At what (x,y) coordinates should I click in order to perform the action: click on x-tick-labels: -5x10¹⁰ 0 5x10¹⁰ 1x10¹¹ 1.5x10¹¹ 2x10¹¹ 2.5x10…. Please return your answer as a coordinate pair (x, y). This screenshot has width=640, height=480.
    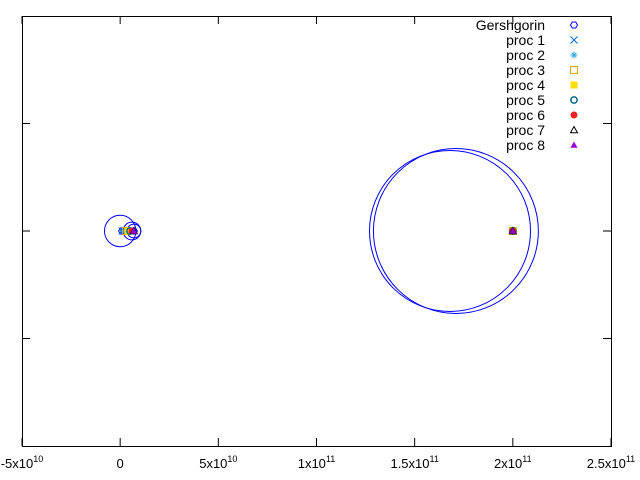
    Looking at the image, I should click on (318, 462).